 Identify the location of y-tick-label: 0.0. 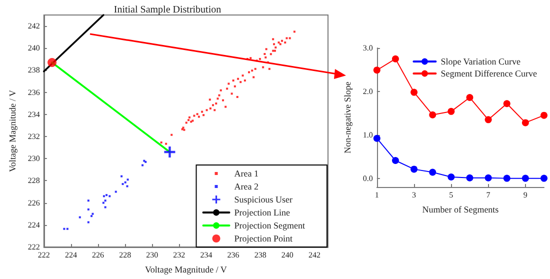
(367, 178).